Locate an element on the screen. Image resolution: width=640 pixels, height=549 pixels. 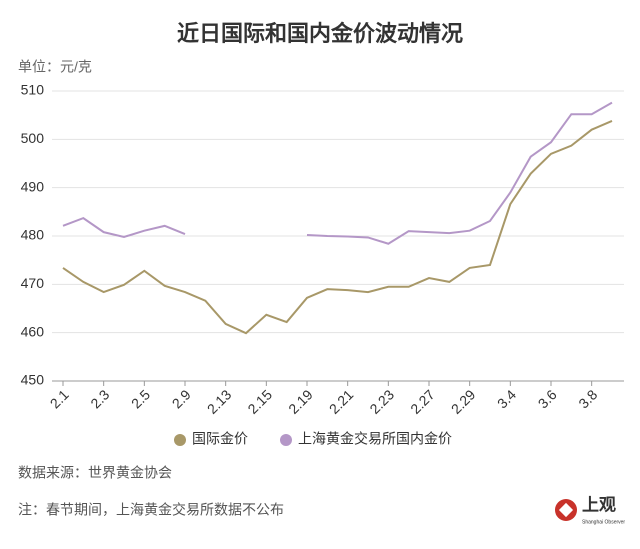
y-tick-label: 500 is located at coordinates (33, 138).